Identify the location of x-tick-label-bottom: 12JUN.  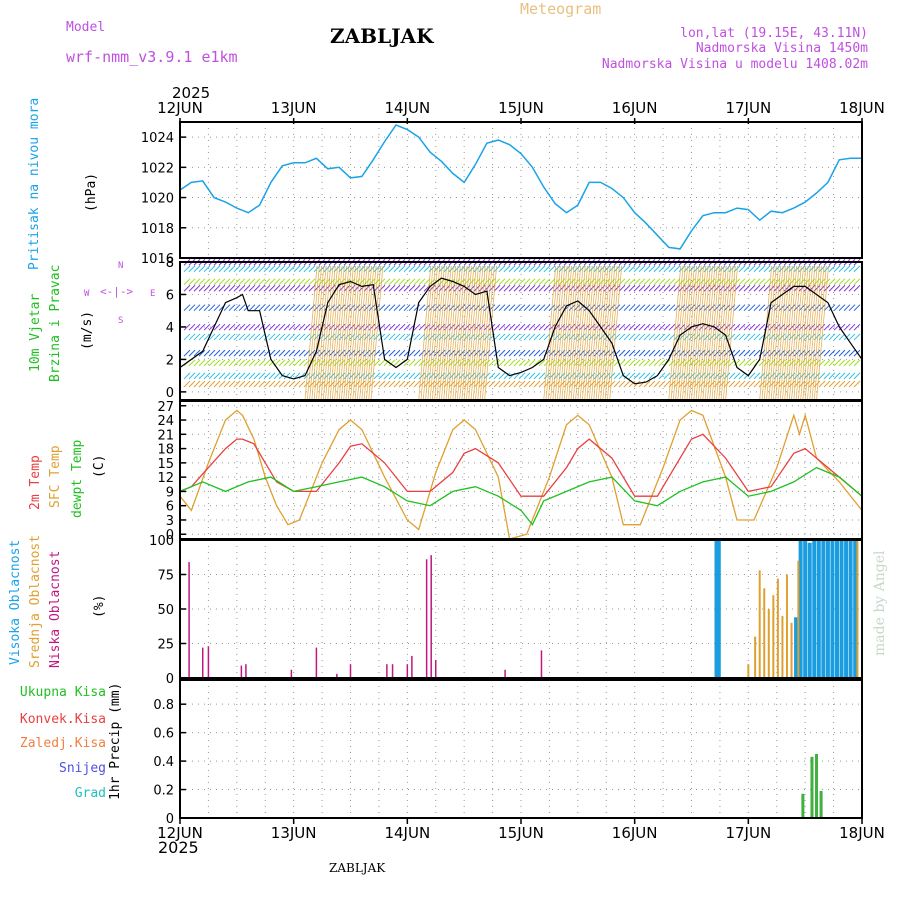
(180, 833).